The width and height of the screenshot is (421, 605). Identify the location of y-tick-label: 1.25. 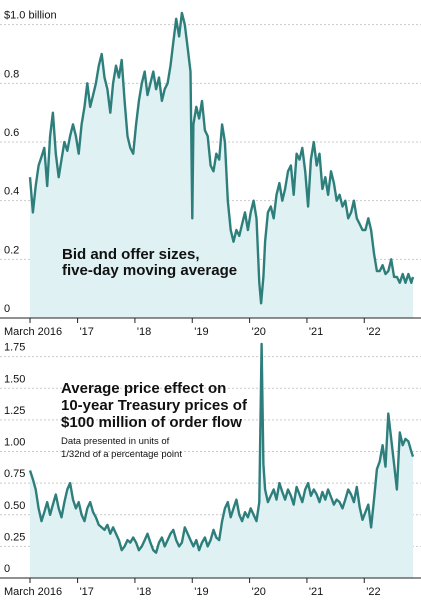
(14, 411).